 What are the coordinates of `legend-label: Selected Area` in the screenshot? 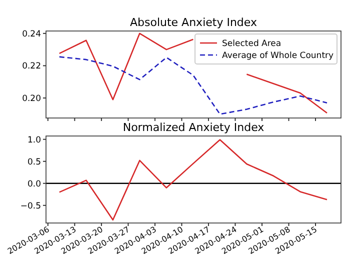 It's located at (252, 44).